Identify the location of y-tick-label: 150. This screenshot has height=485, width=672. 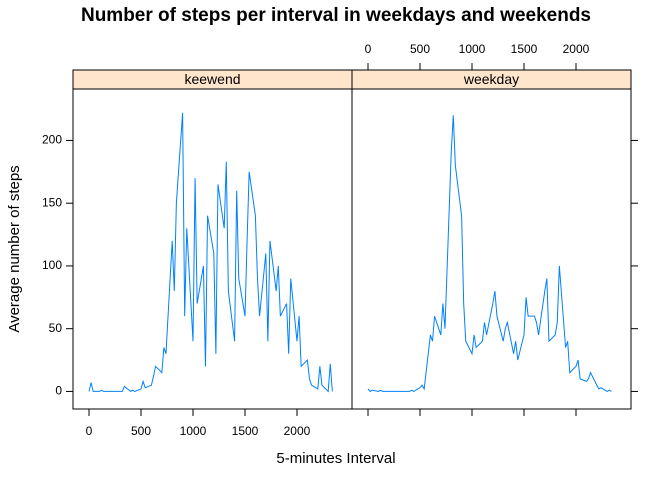
(52, 202).